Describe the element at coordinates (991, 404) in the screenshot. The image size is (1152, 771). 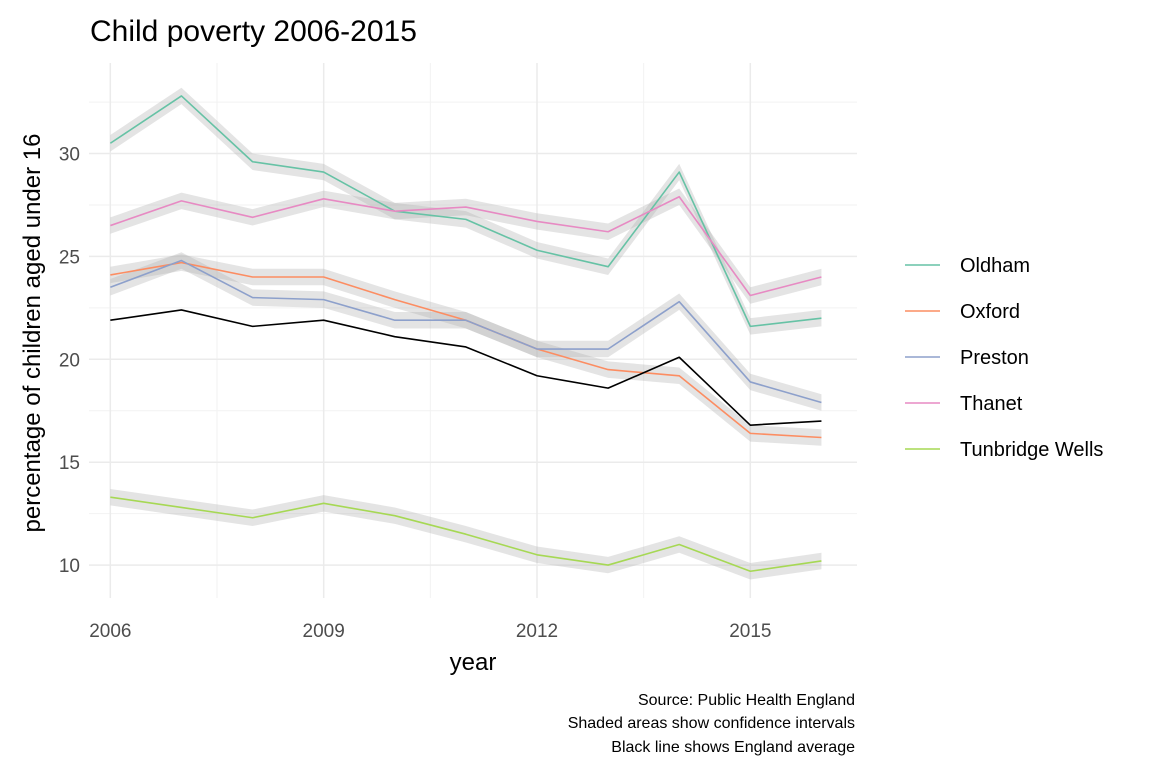
I see `legend-label-thanet: Thanet` at that location.